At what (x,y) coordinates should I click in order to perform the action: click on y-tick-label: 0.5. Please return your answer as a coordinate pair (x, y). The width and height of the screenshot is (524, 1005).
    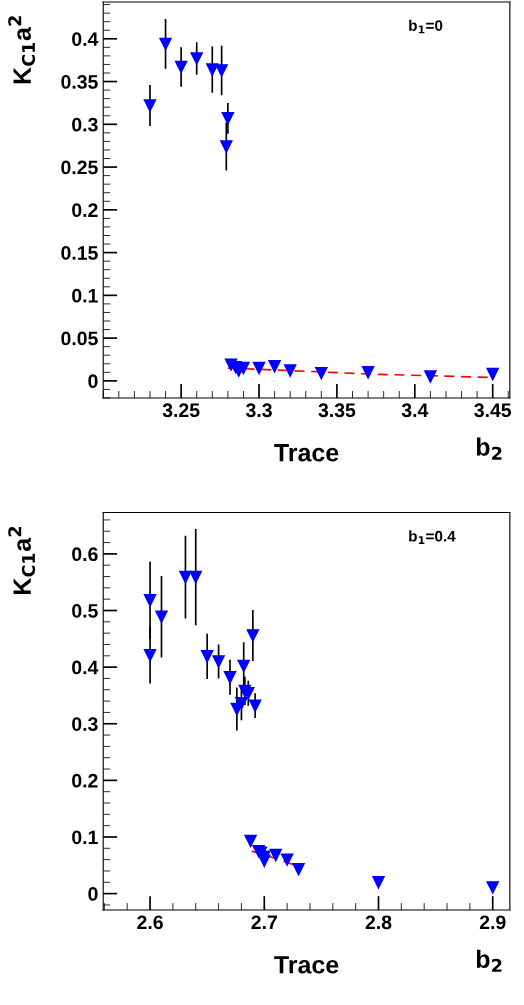
    Looking at the image, I should click on (85, 610).